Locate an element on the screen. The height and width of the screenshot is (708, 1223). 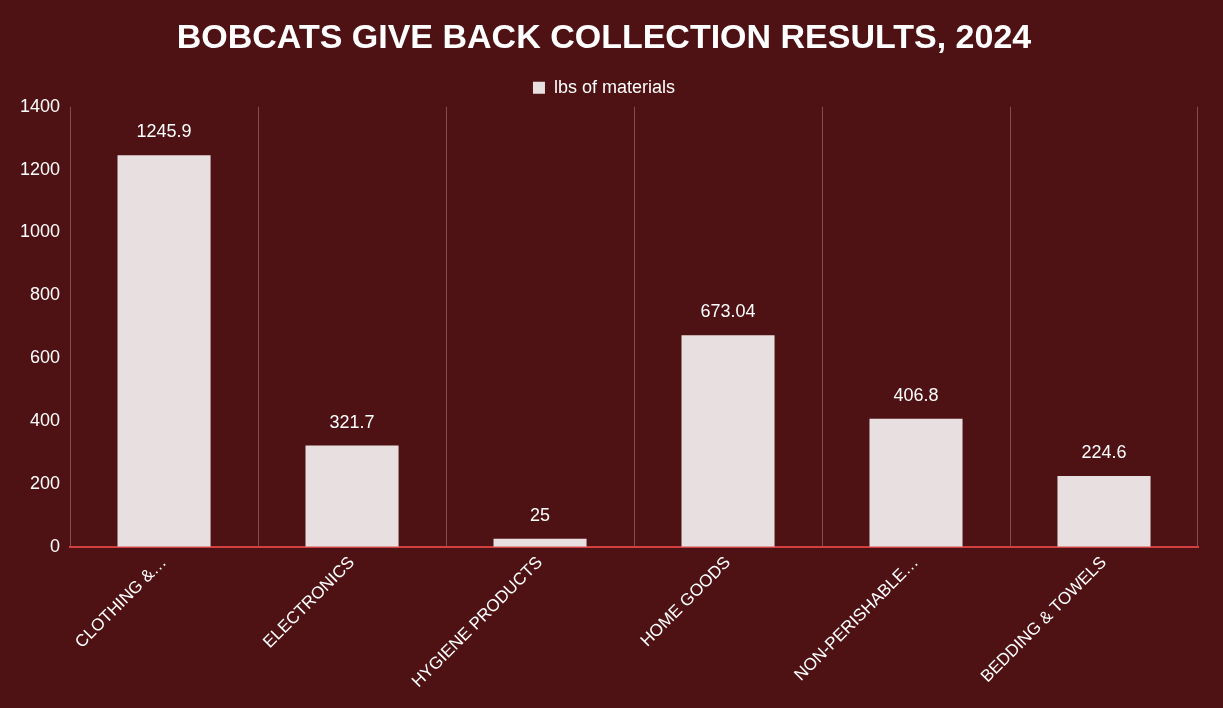
y-tick-label: 200 is located at coordinates (45, 482).